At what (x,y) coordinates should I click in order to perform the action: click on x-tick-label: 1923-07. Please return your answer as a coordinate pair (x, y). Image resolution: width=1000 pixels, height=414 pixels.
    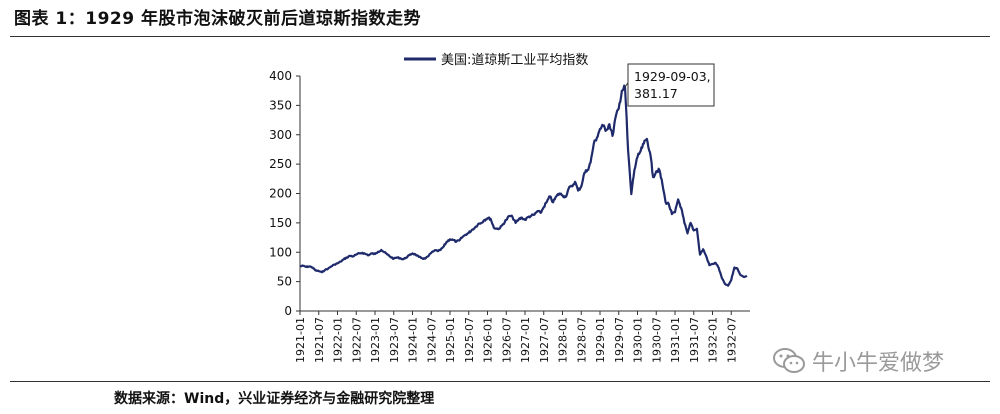
    Looking at the image, I should click on (394, 340).